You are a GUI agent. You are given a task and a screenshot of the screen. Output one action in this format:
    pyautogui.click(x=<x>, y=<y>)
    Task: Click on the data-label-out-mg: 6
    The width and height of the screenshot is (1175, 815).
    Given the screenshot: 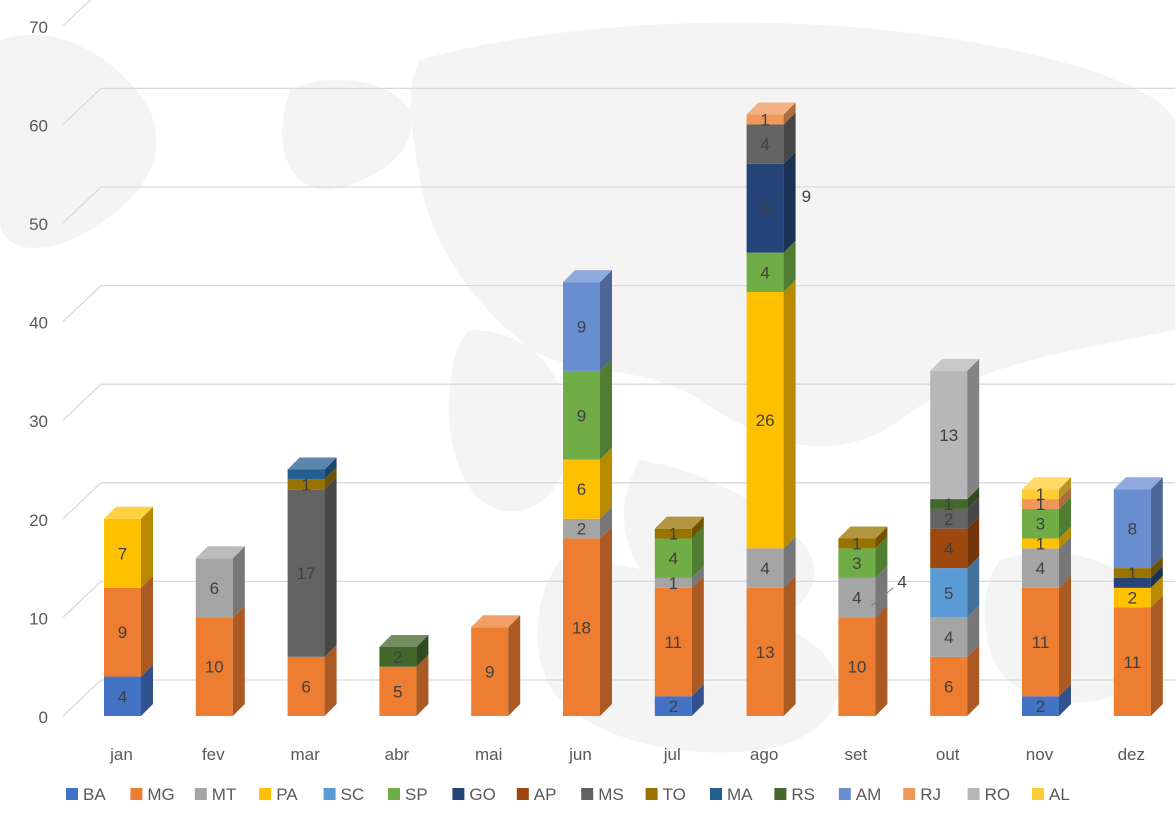 What is the action you would take?
    pyautogui.click(x=948, y=686)
    